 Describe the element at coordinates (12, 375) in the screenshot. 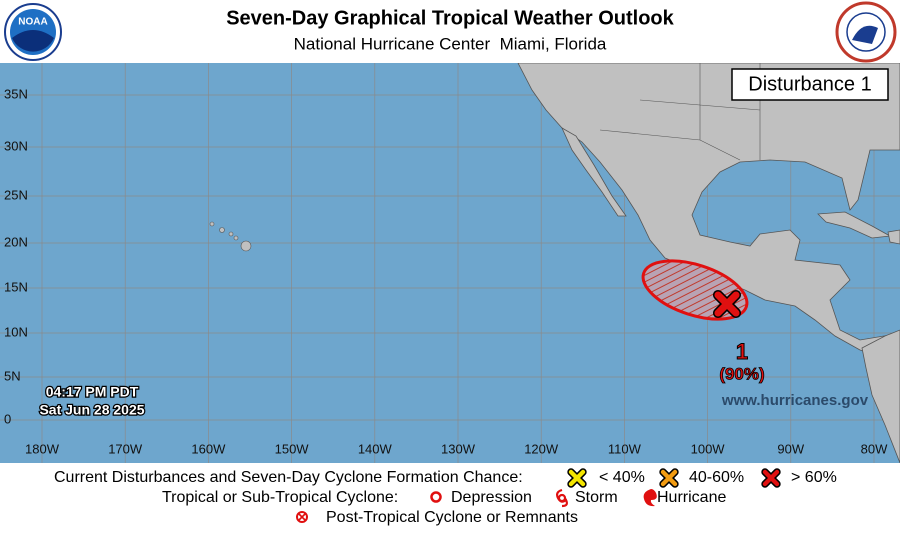

I see `latitude-label: 5N` at that location.